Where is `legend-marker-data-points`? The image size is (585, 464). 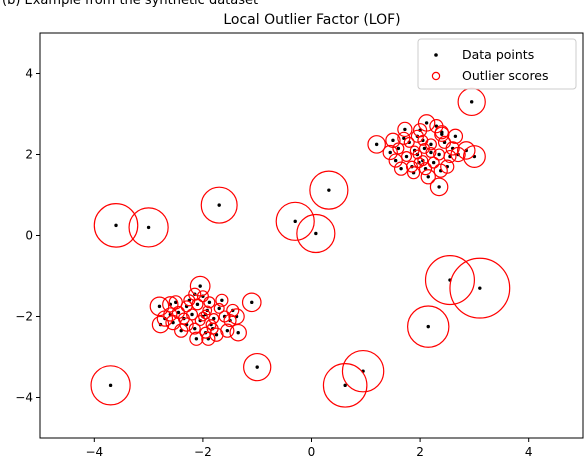 legend-marker-data-points is located at coordinates (436, 55).